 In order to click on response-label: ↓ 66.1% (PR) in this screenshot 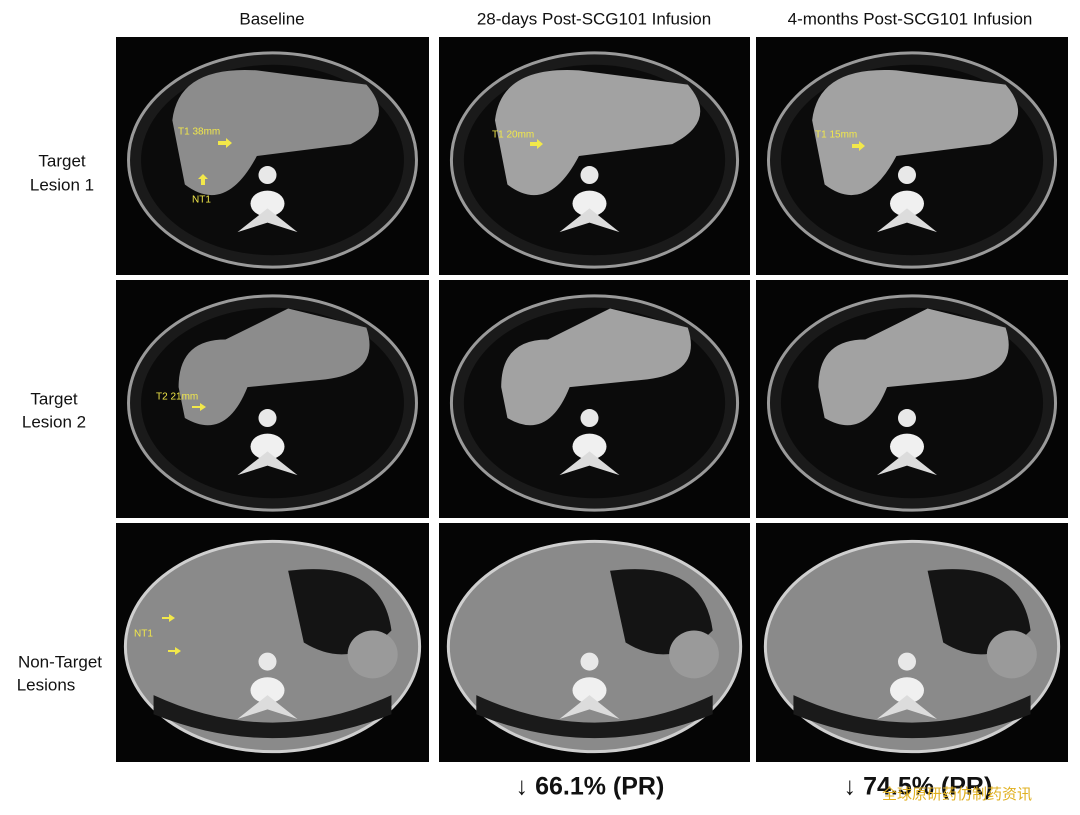, I will do `click(590, 787)`.